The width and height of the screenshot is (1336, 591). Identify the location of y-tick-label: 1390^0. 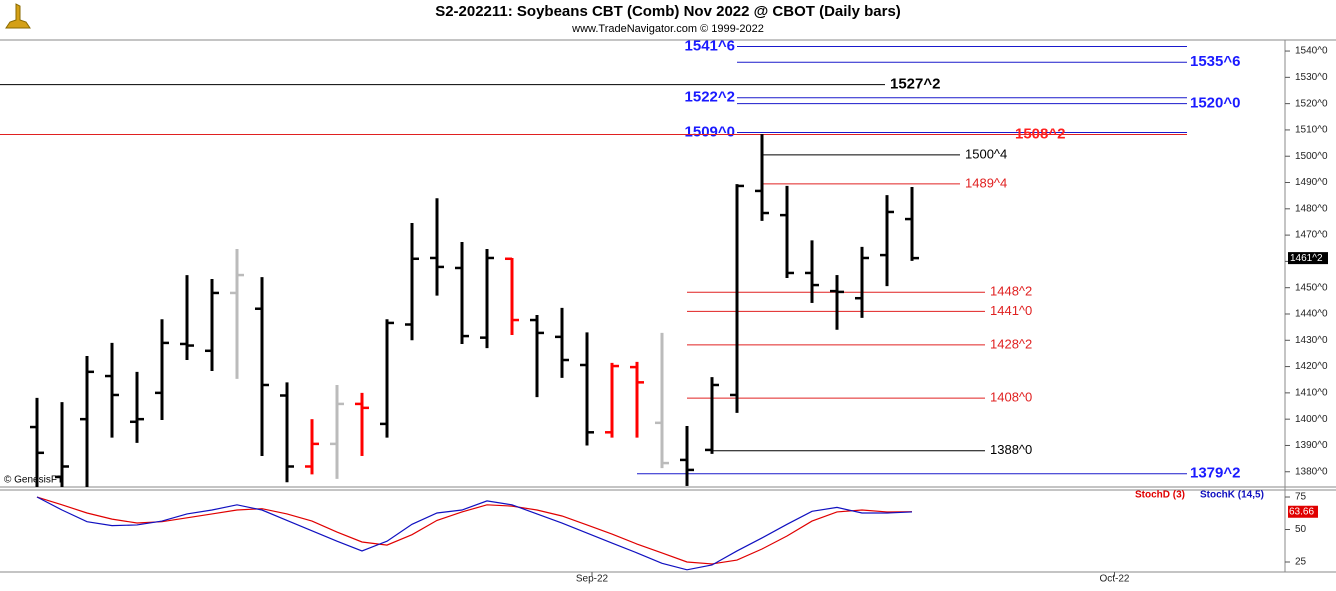
(1311, 445).